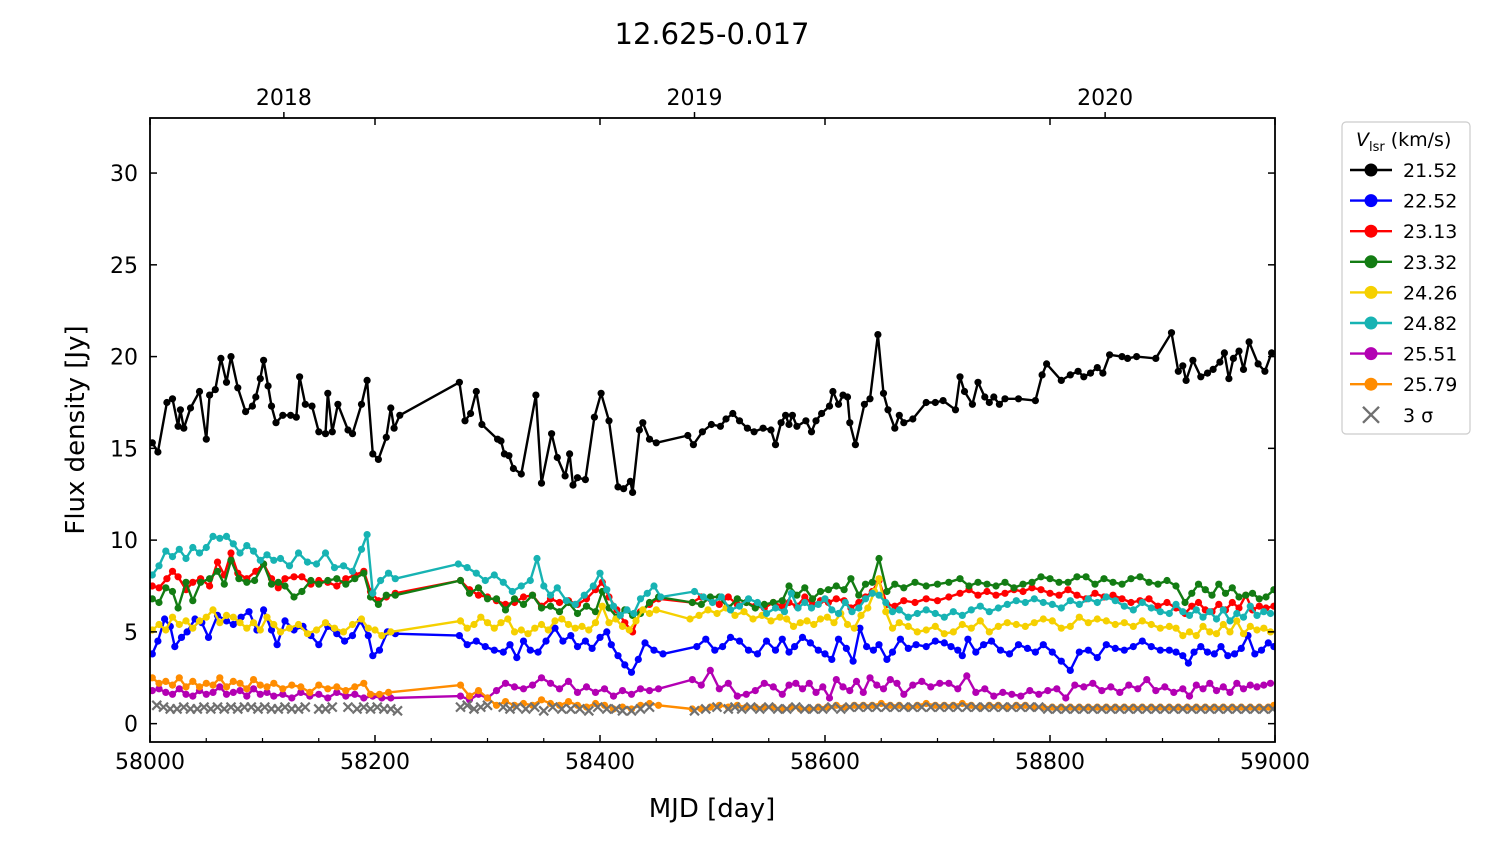 This screenshot has width=1500, height=844. What do you see at coordinates (150, 762) in the screenshot?
I see `x-tick-label: 58000` at bounding box center [150, 762].